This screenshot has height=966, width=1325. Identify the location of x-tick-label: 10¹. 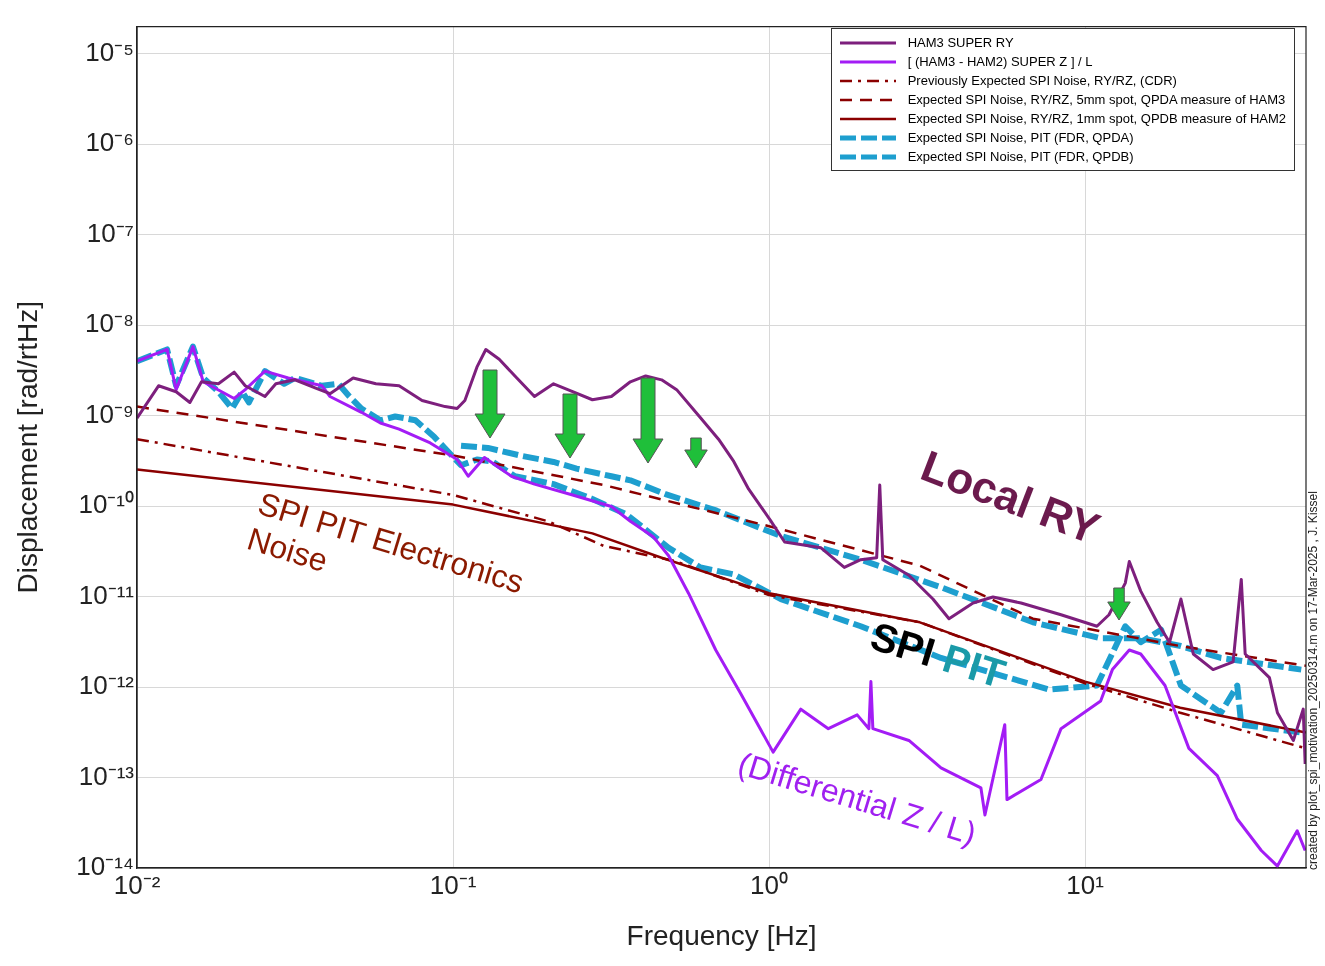
(1085, 884).